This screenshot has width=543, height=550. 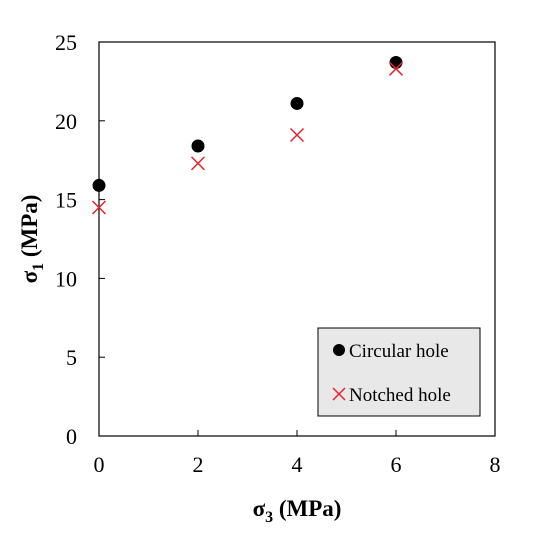 I want to click on legend: Circular hole Notched hole, so click(x=399, y=372).